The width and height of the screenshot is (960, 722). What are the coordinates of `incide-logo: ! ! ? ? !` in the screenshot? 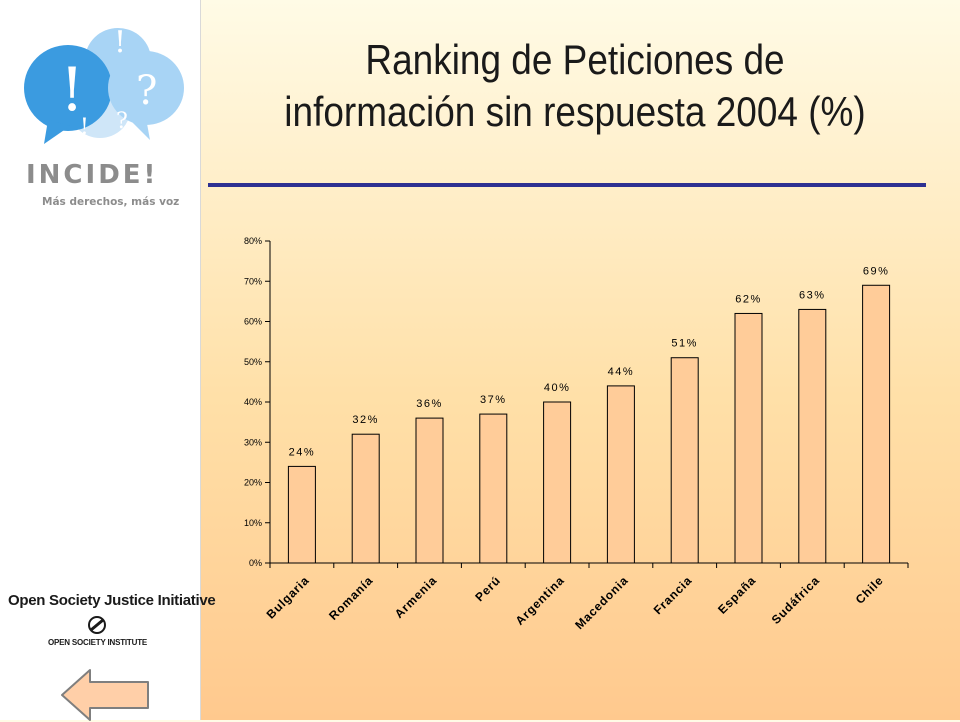 It's located at (104, 84).